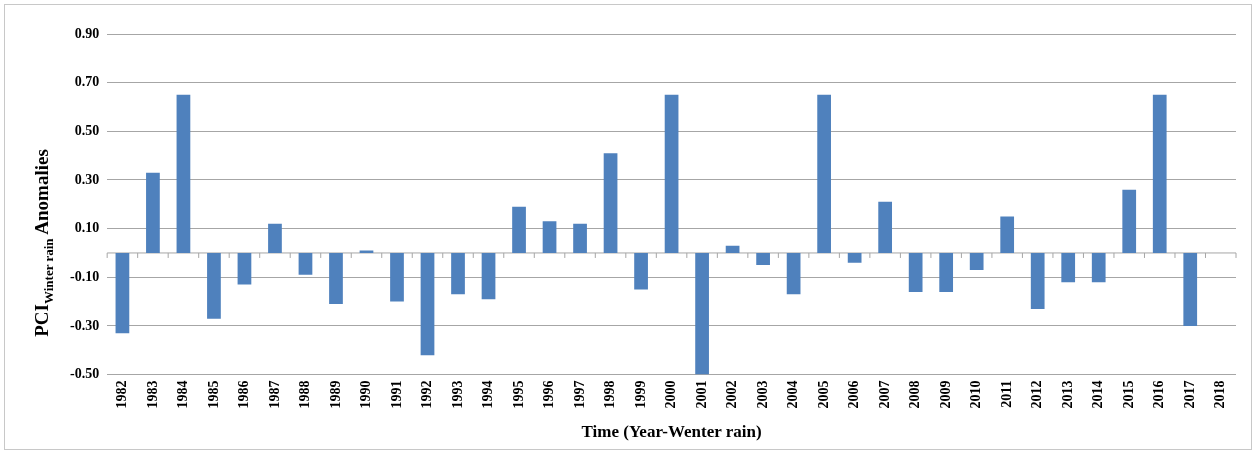  I want to click on y-tick-label: -0.30, so click(84, 325).